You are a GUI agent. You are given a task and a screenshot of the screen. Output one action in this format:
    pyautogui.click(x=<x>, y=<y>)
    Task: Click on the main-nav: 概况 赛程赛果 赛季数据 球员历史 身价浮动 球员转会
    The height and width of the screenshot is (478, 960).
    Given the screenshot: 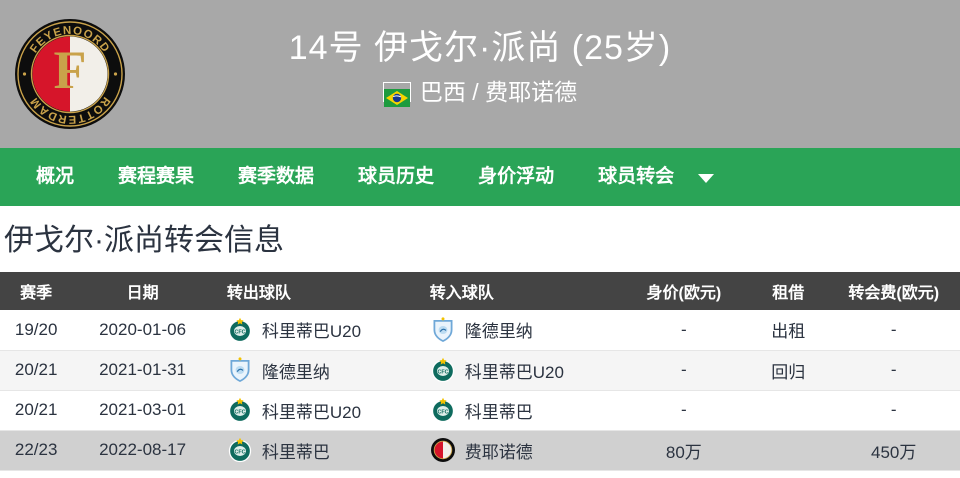 What is the action you would take?
    pyautogui.click(x=480, y=177)
    